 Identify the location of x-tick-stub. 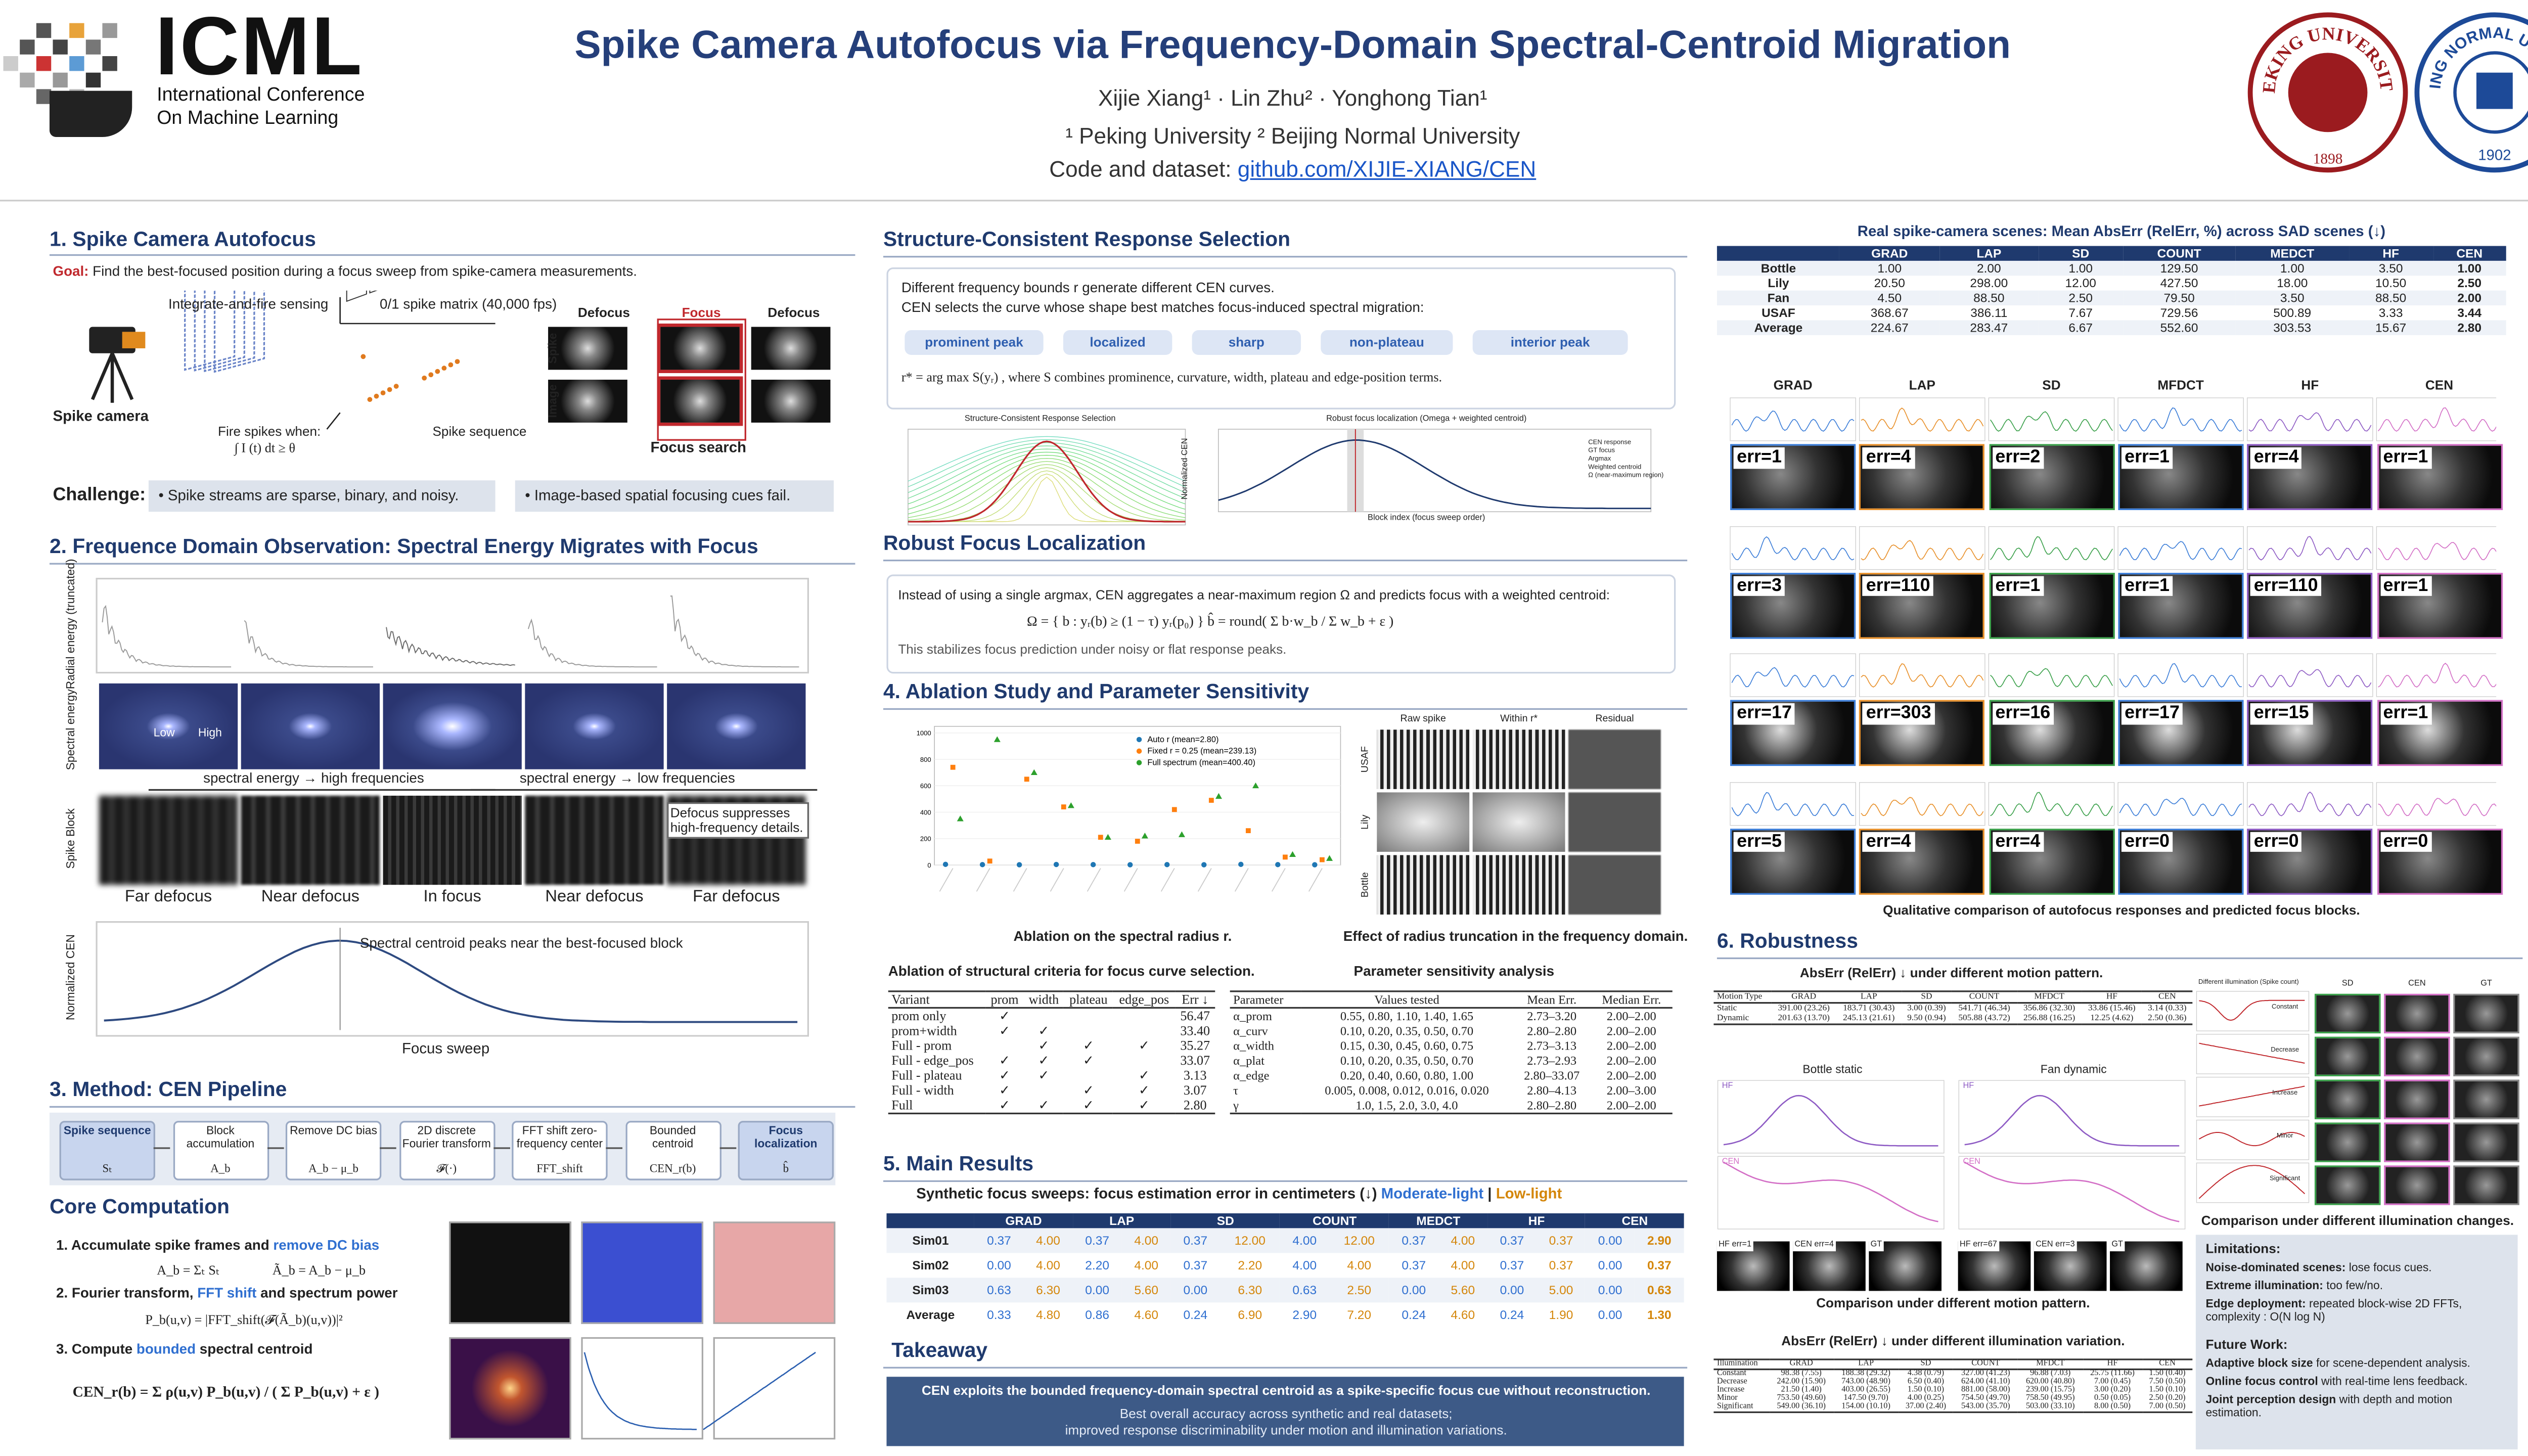
(1057, 880).